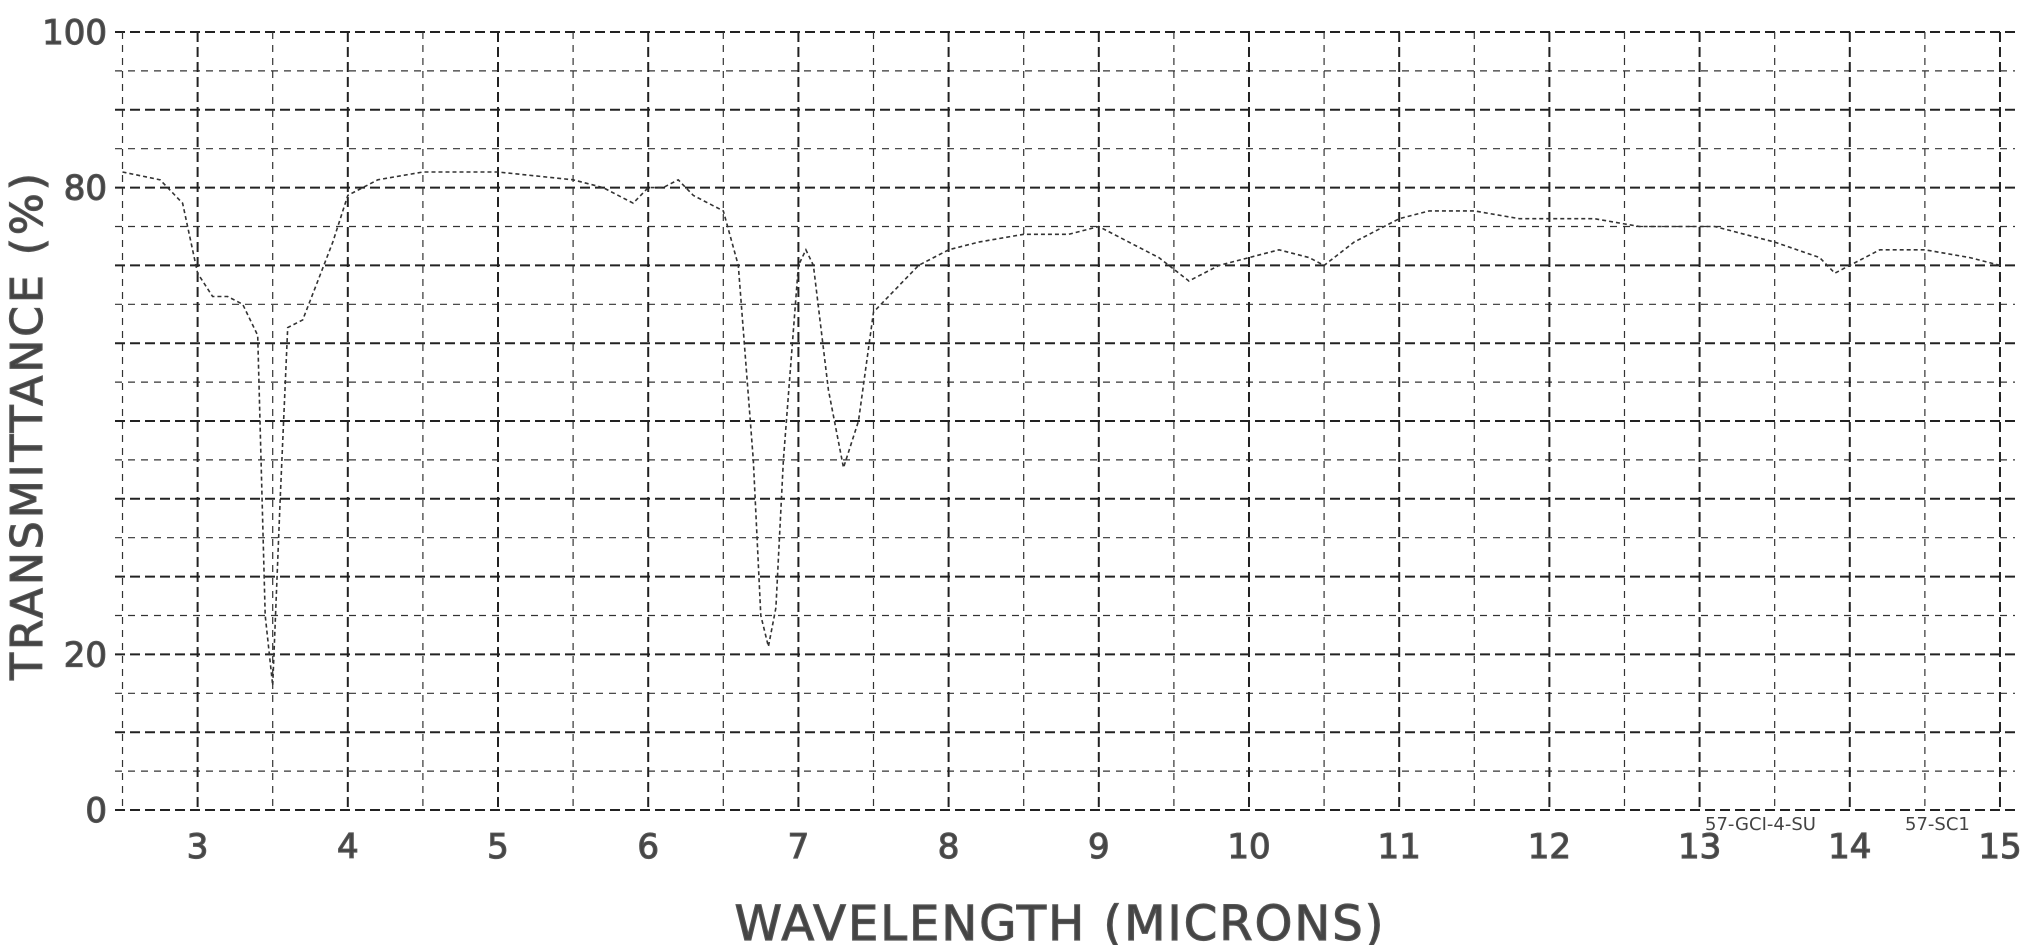 The width and height of the screenshot is (2028, 949). Describe the element at coordinates (1248, 847) in the screenshot. I see `x-tick-label: 10` at that location.